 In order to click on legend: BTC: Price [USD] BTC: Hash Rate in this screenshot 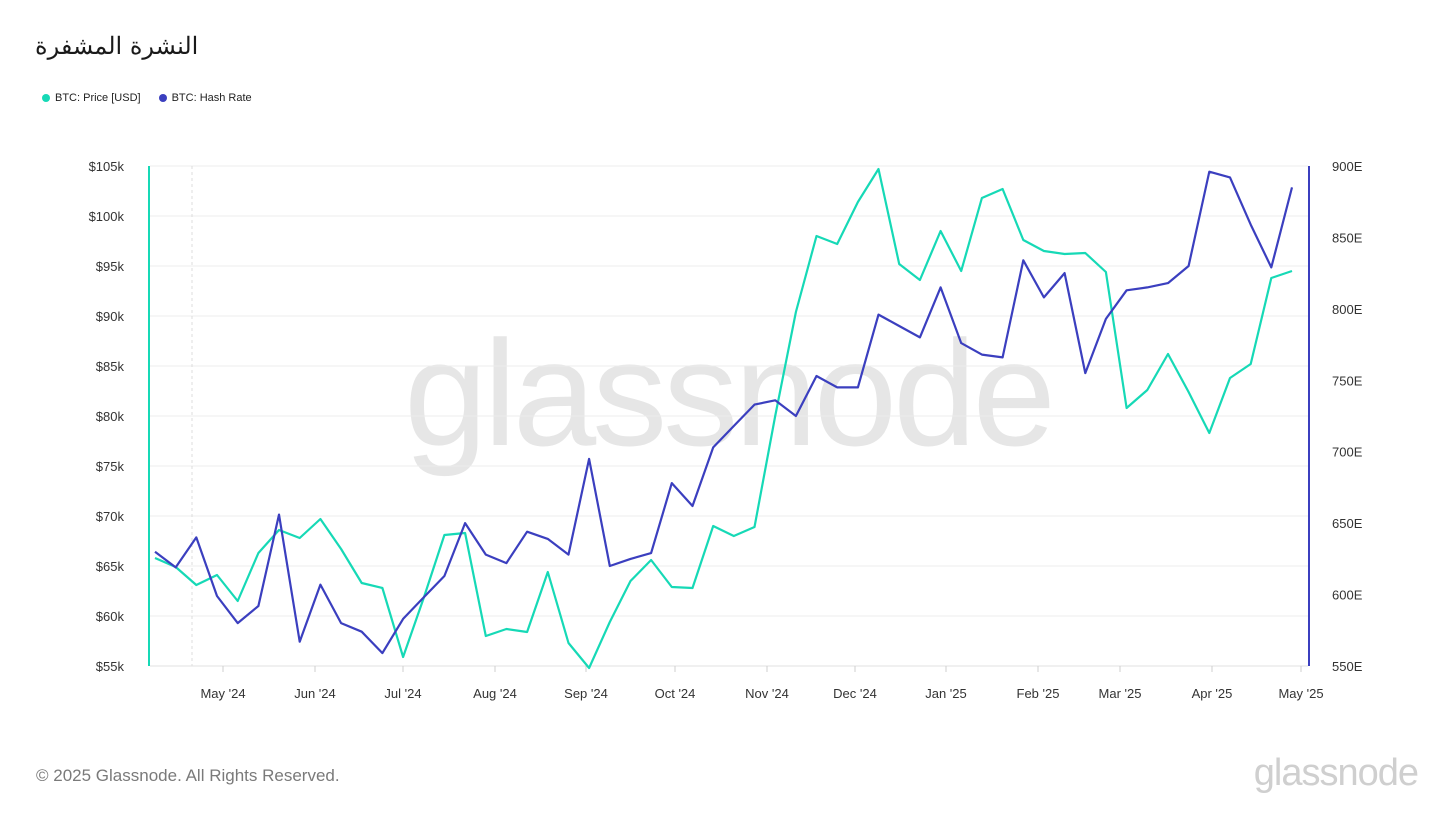, I will do `click(147, 98)`.